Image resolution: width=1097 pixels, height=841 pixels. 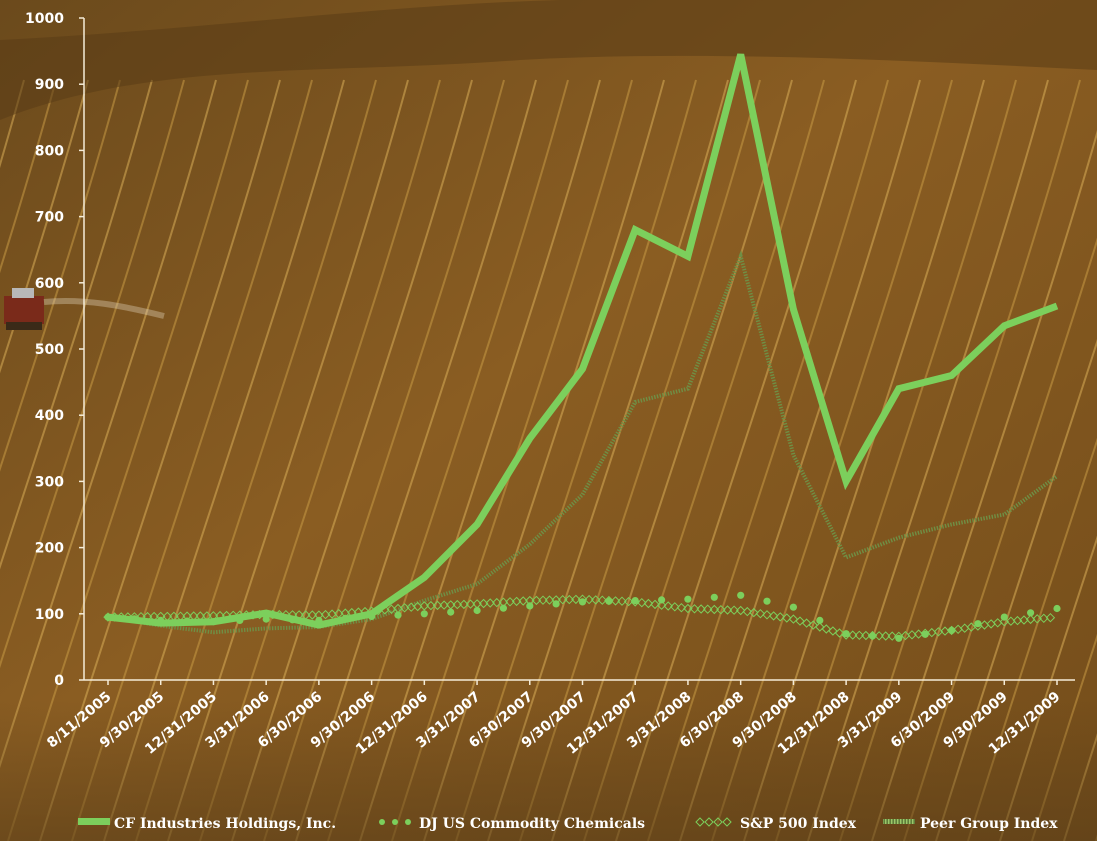 What do you see at coordinates (49, 284) in the screenshot?
I see `y-tick-label: 600` at bounding box center [49, 284].